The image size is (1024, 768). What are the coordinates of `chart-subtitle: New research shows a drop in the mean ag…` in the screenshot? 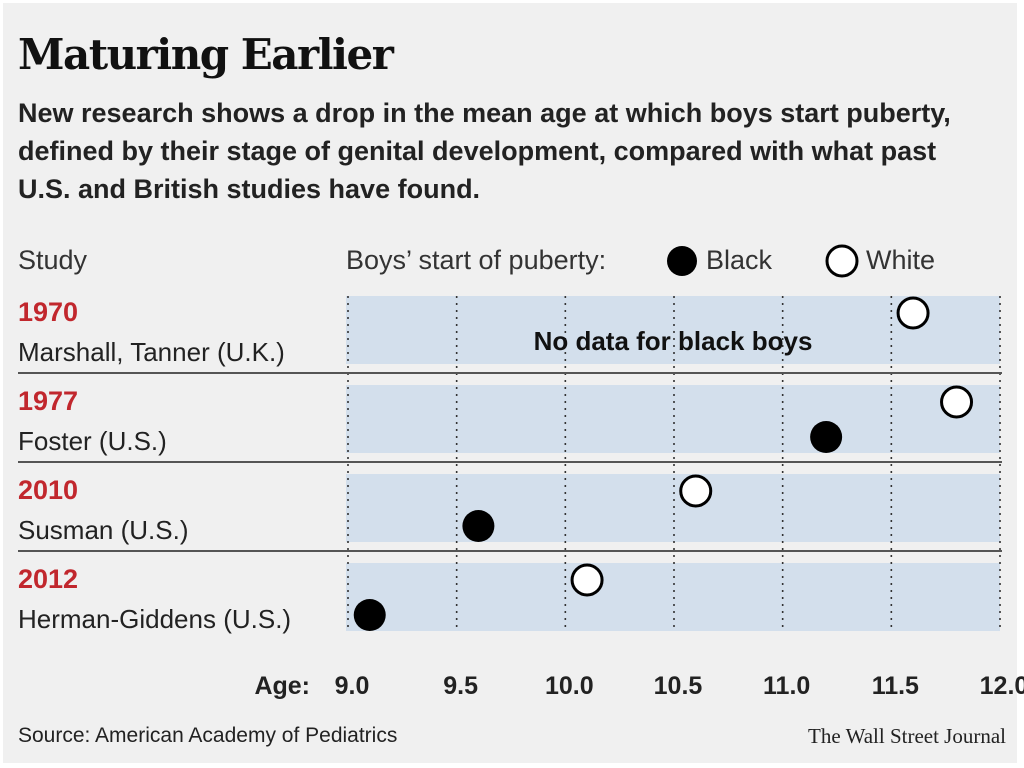 It's located at (484, 151).